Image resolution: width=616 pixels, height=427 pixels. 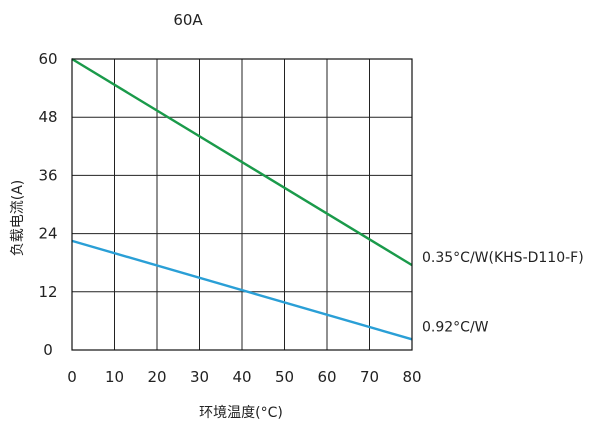 What do you see at coordinates (455, 327) in the screenshot?
I see `series-label-2: 0.92°C/W` at bounding box center [455, 327].